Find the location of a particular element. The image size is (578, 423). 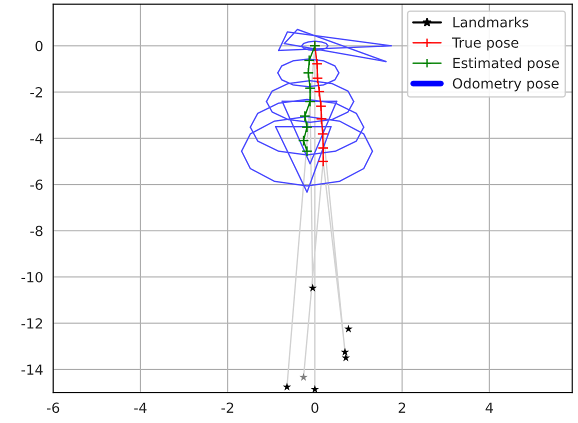

y-tick-label: -10 is located at coordinates (32, 277).